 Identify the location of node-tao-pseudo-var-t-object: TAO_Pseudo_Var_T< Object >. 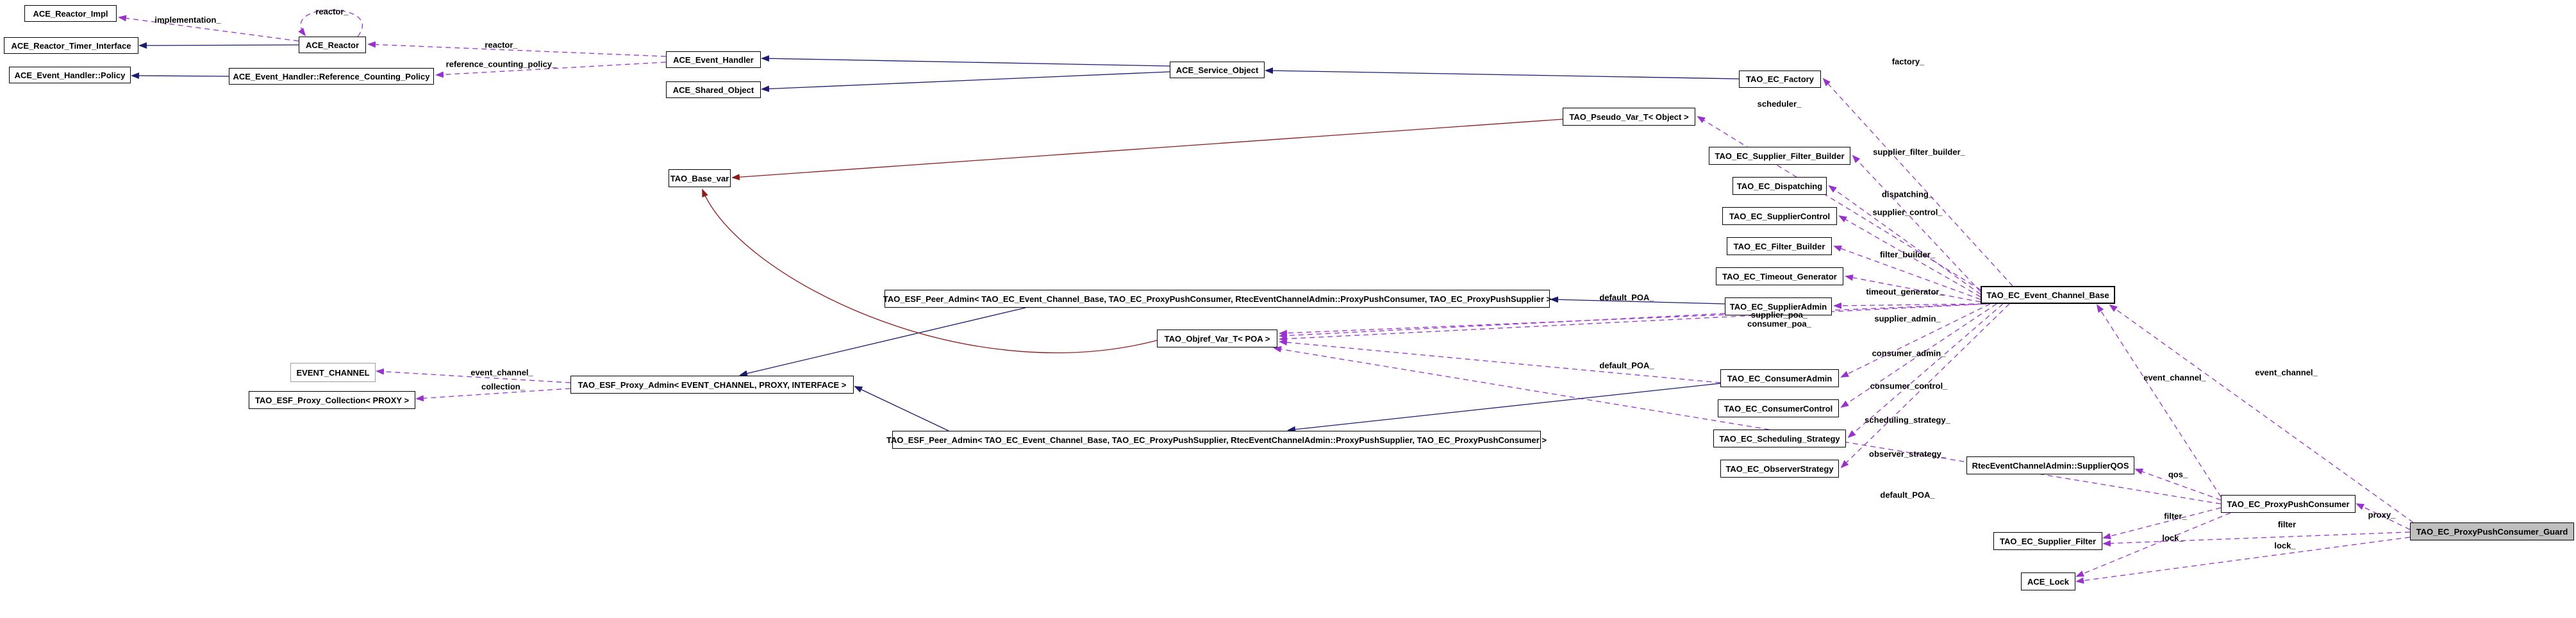
(1629, 117).